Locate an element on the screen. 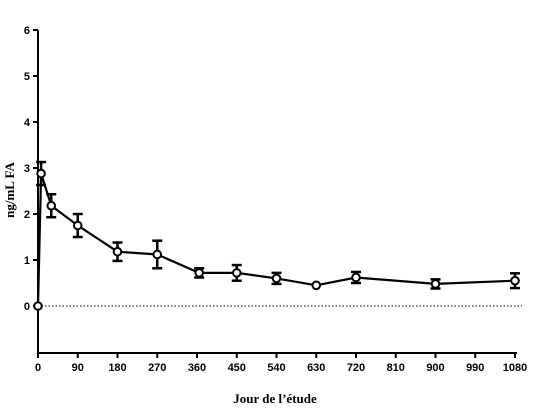  x-tick-label: 1080 is located at coordinates (515, 368).